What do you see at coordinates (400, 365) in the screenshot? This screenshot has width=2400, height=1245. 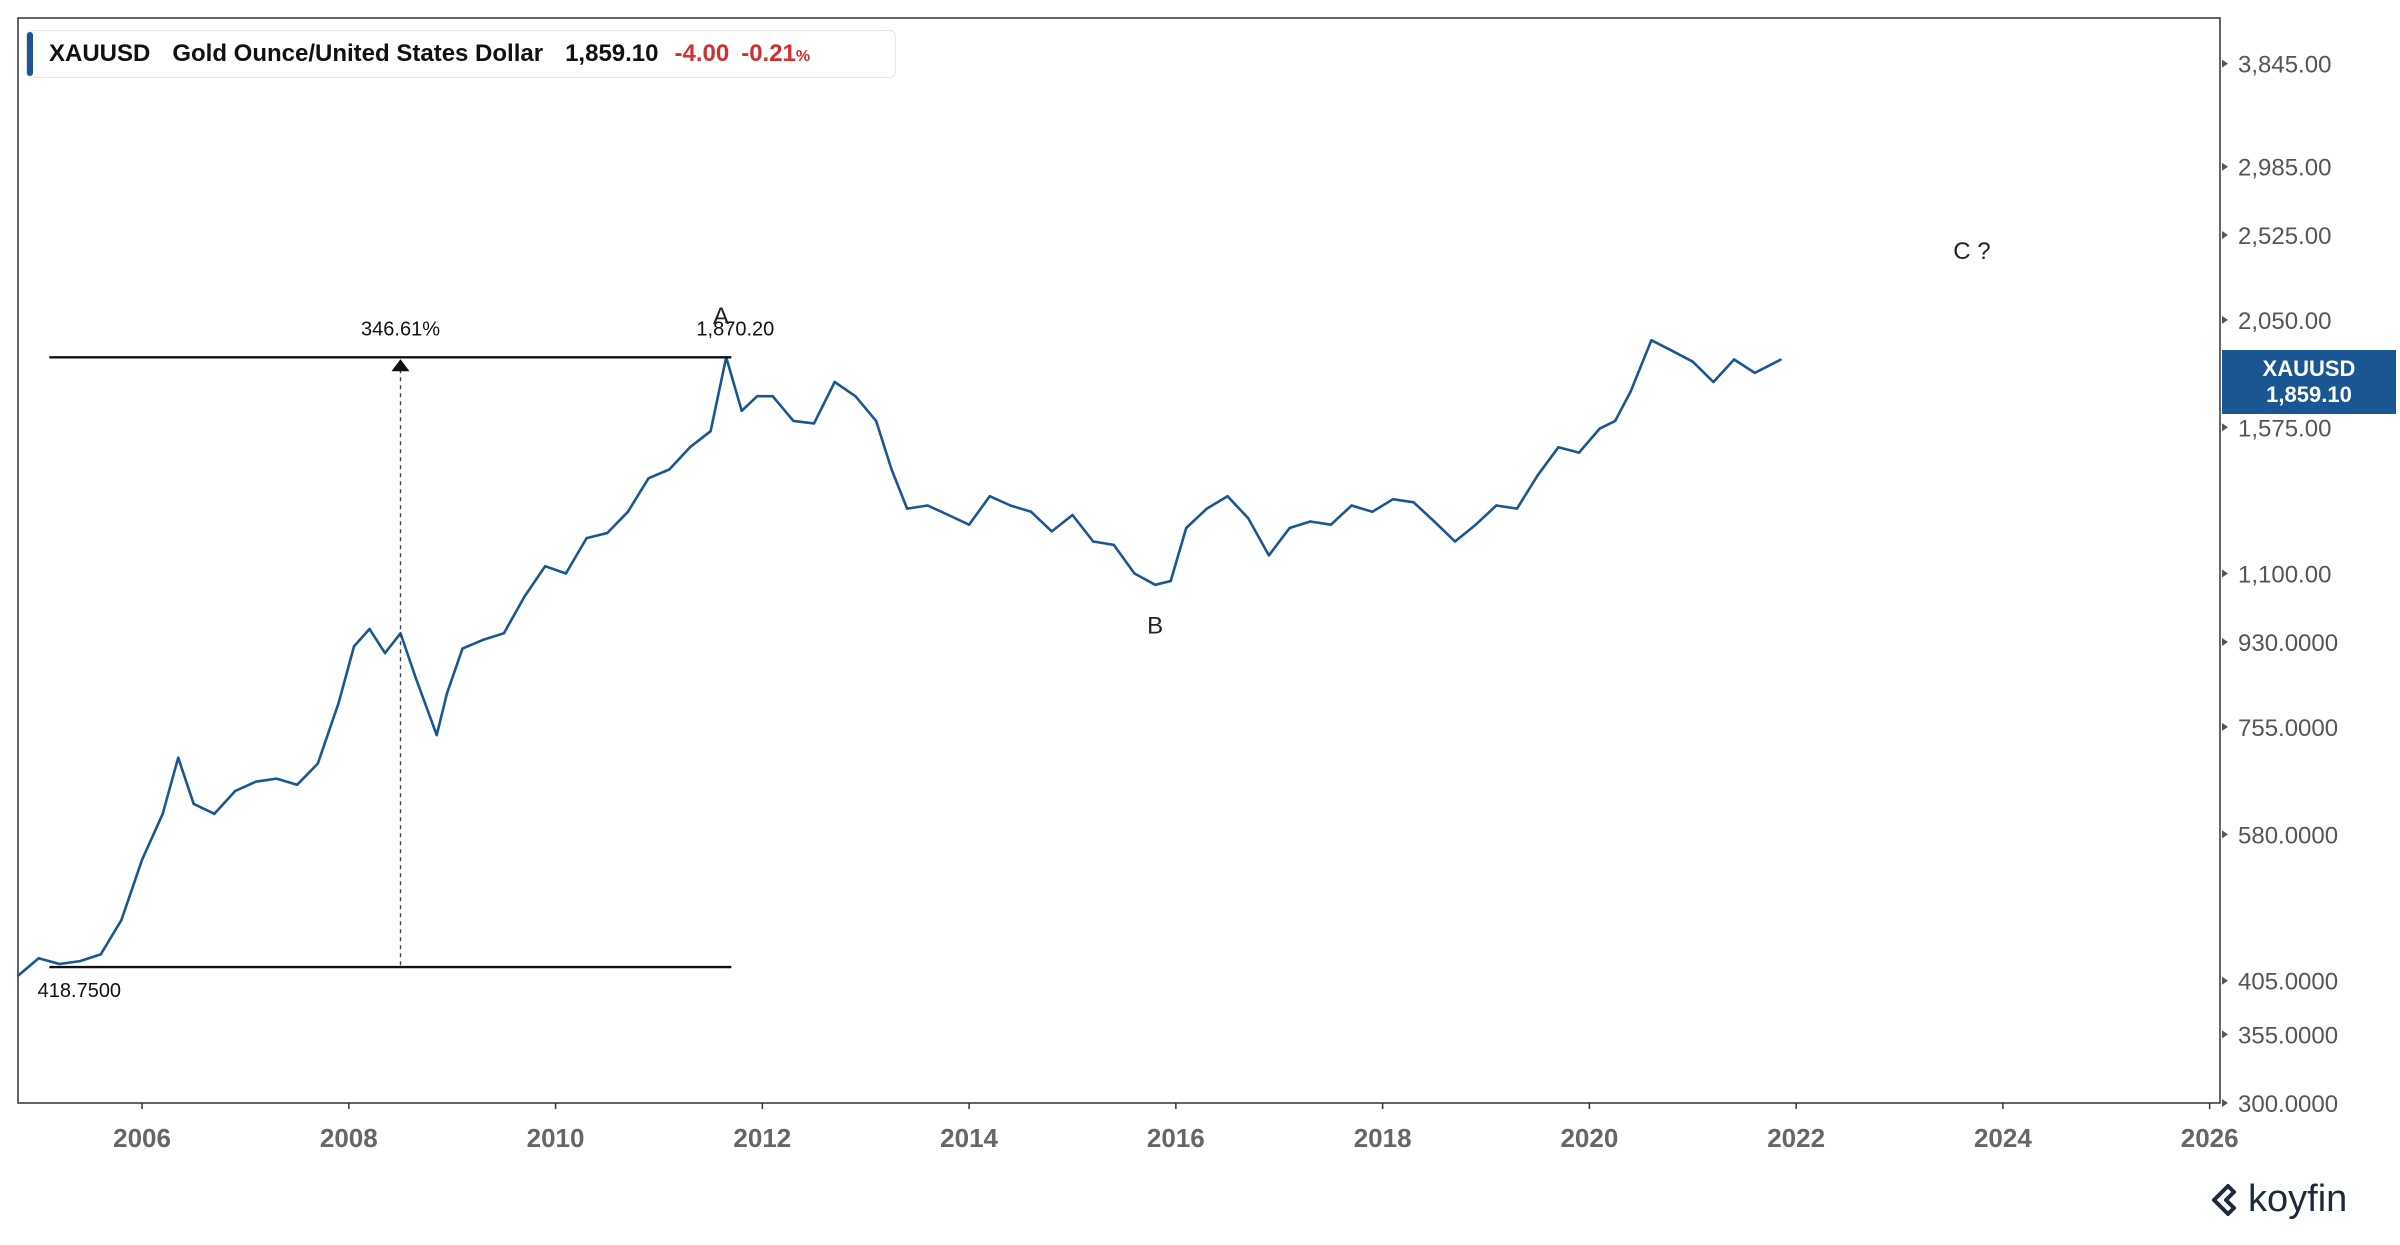 I see `measure-arrow` at bounding box center [400, 365].